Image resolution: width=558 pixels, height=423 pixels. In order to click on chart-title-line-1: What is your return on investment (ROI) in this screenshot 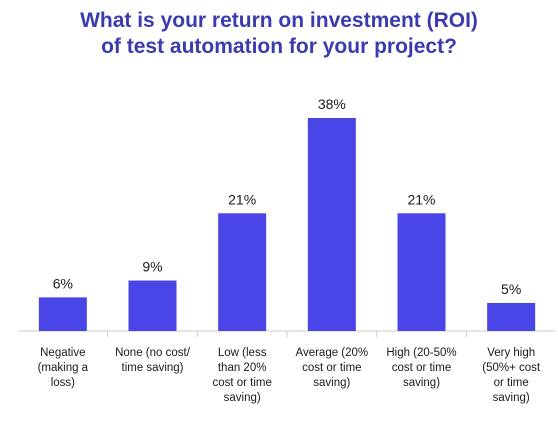, I will do `click(279, 20)`.